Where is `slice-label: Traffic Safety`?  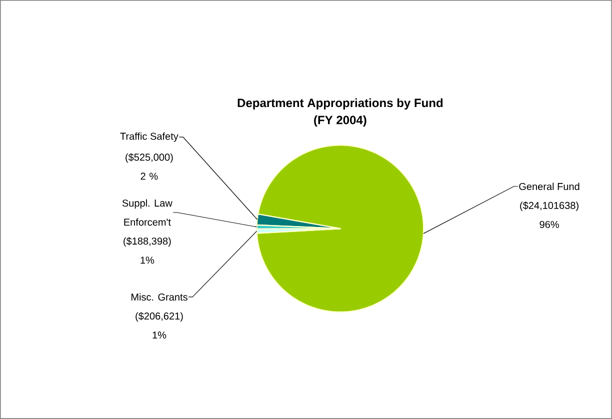 slice-label: Traffic Safety is located at coordinates (149, 137).